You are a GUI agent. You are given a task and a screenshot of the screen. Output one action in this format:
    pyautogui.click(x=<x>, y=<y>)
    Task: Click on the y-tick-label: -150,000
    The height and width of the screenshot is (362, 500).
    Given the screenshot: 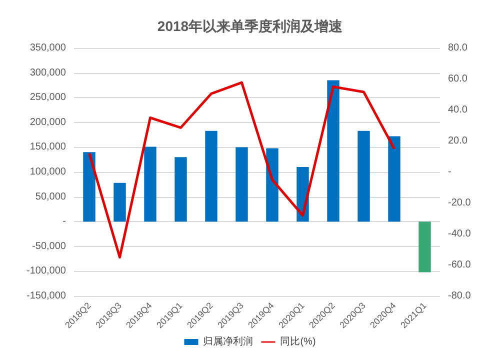 What is the action you would take?
    pyautogui.click(x=46, y=296)
    